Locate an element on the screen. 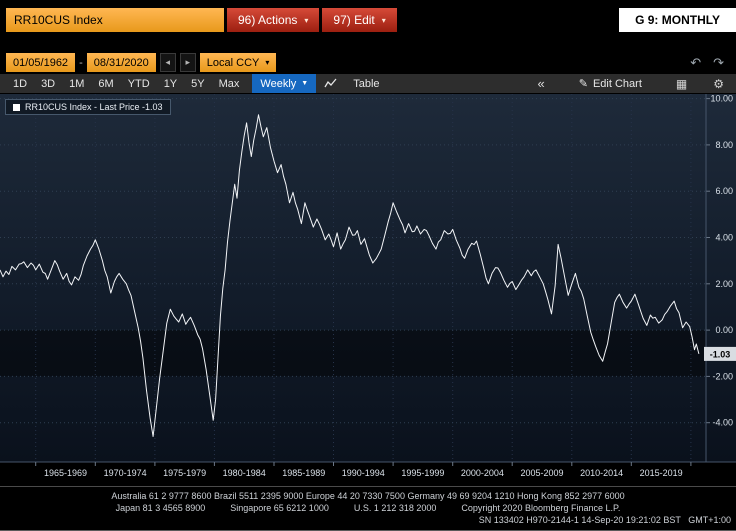 The image size is (736, 531). range-button-1d: 1D is located at coordinates (20, 83).